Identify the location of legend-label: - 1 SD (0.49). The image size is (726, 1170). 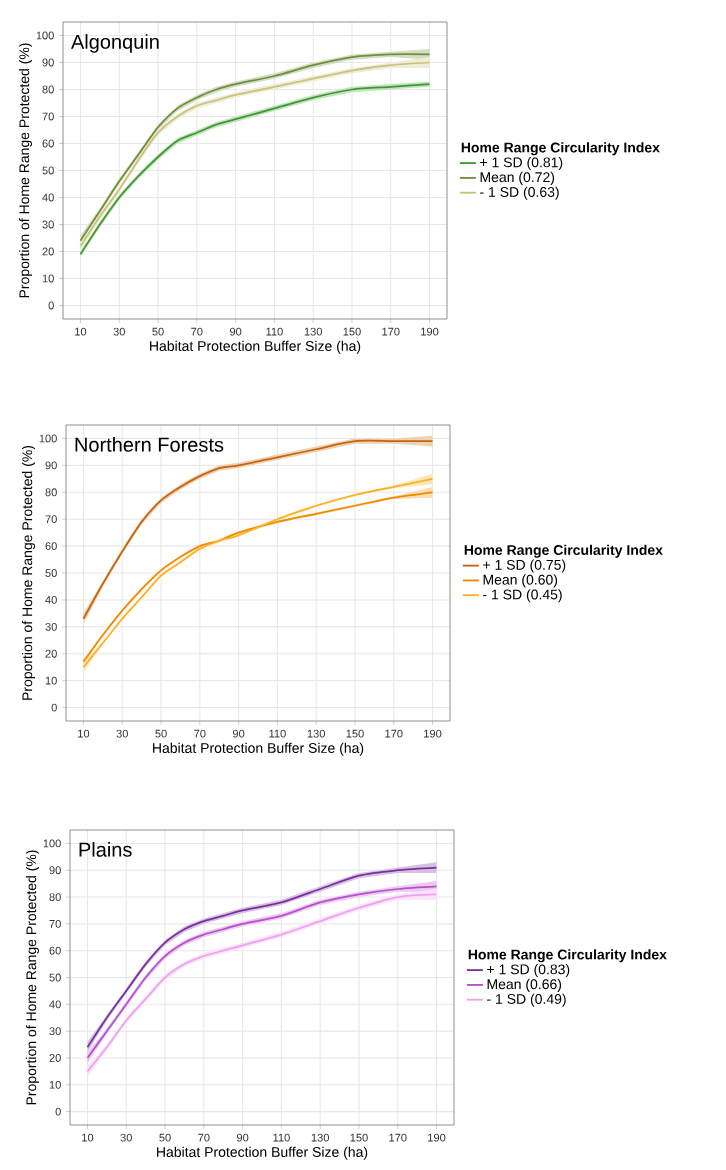
(526, 1000).